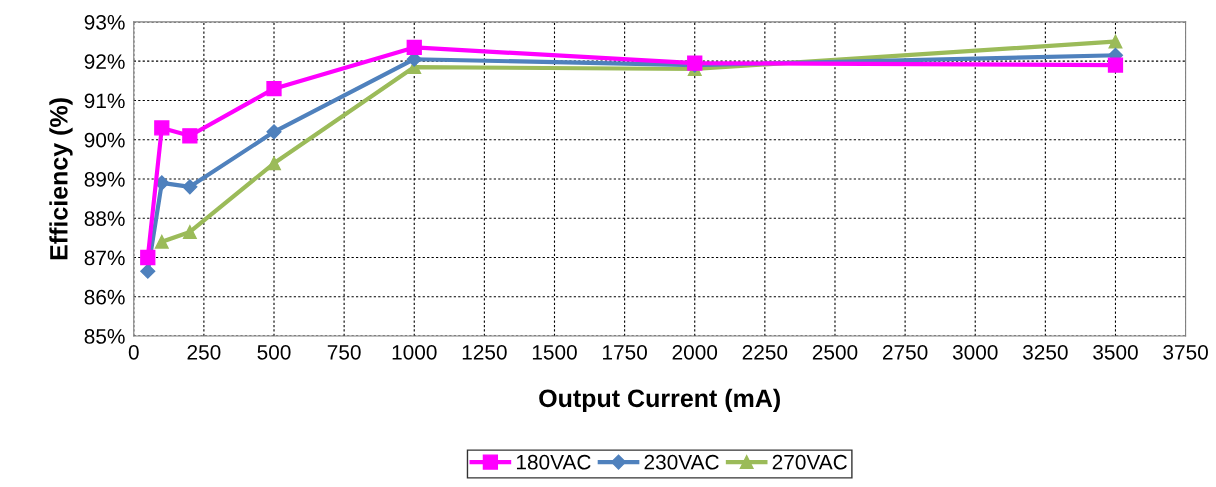 The image size is (1216, 487). Describe the element at coordinates (695, 352) in the screenshot. I see `x-tick-label: 2000` at that location.